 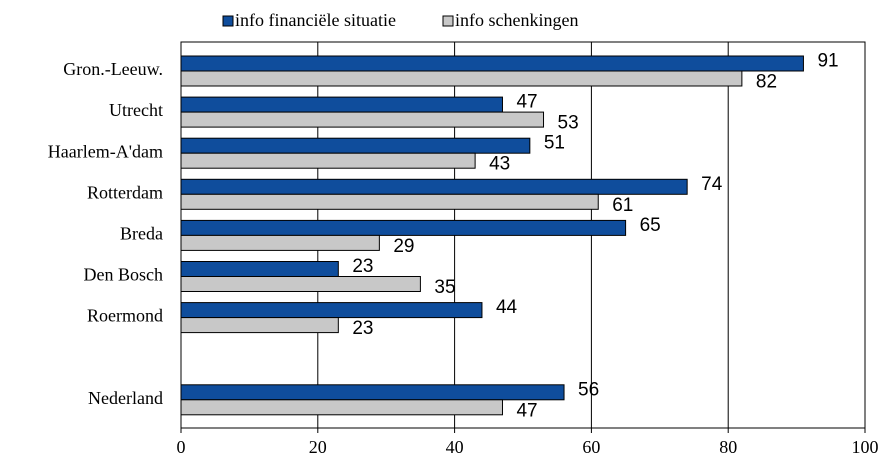 I want to click on legend-label: info schenkingen, so click(x=516, y=20).